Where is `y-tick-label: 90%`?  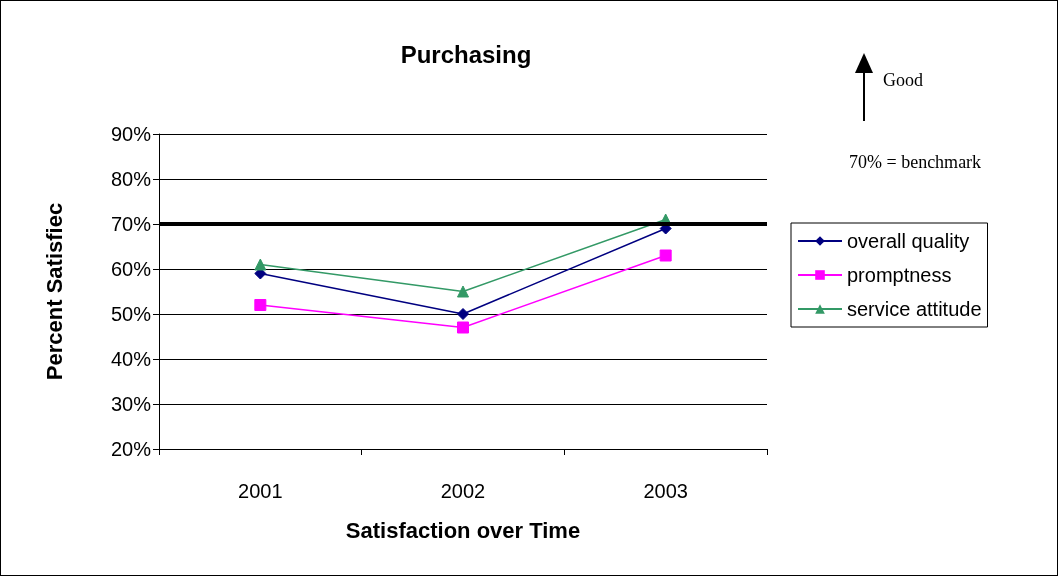 y-tick-label: 90% is located at coordinates (131, 134).